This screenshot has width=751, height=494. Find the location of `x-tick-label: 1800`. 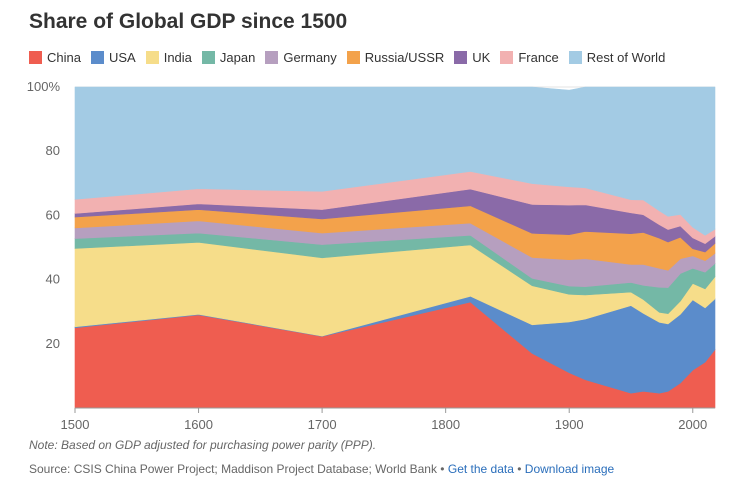

x-tick-label: 1800 is located at coordinates (445, 423).